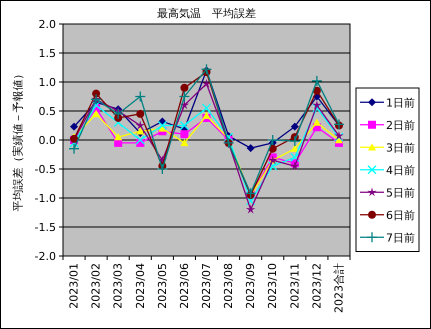 This screenshot has height=329, width=431. I want to click on legend-label: 6日前, so click(400, 215).